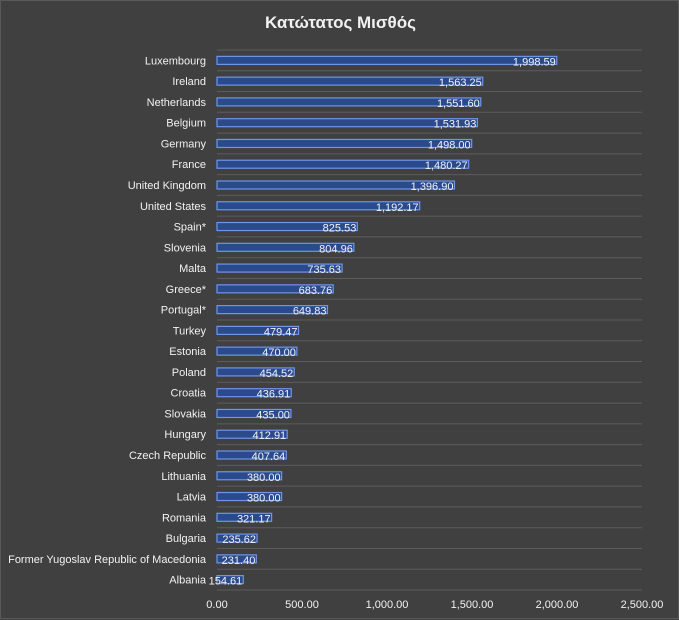  Describe the element at coordinates (107, 560) in the screenshot. I see `category-label: Former Yugoslav Republic of Macedonia` at that location.